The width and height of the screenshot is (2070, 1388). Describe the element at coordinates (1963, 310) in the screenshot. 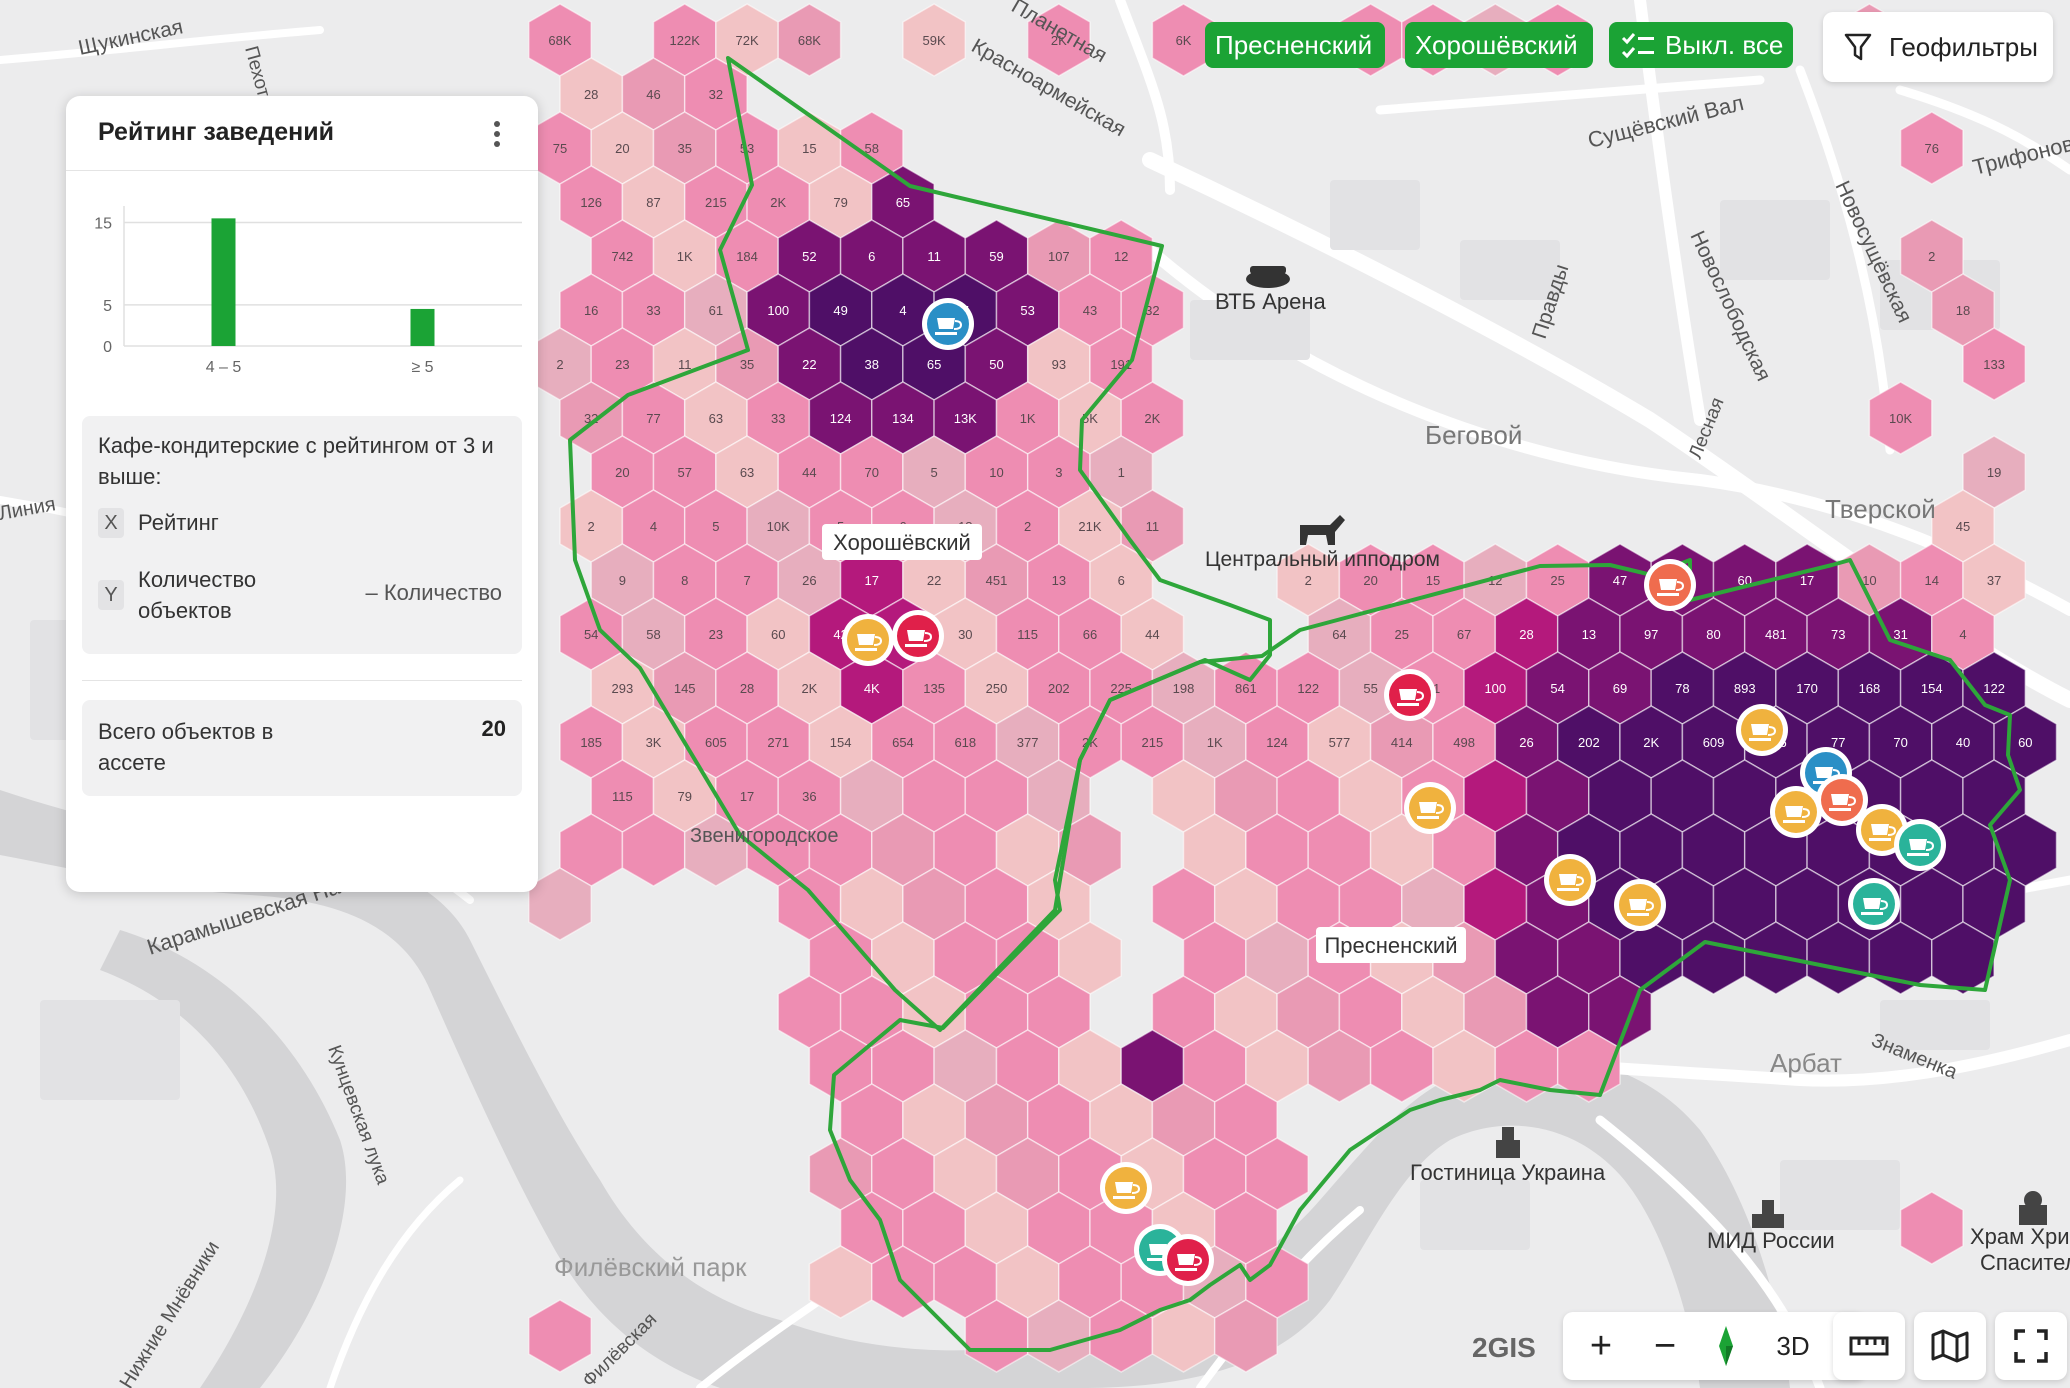

I see `hexagon-value: 18` at that location.